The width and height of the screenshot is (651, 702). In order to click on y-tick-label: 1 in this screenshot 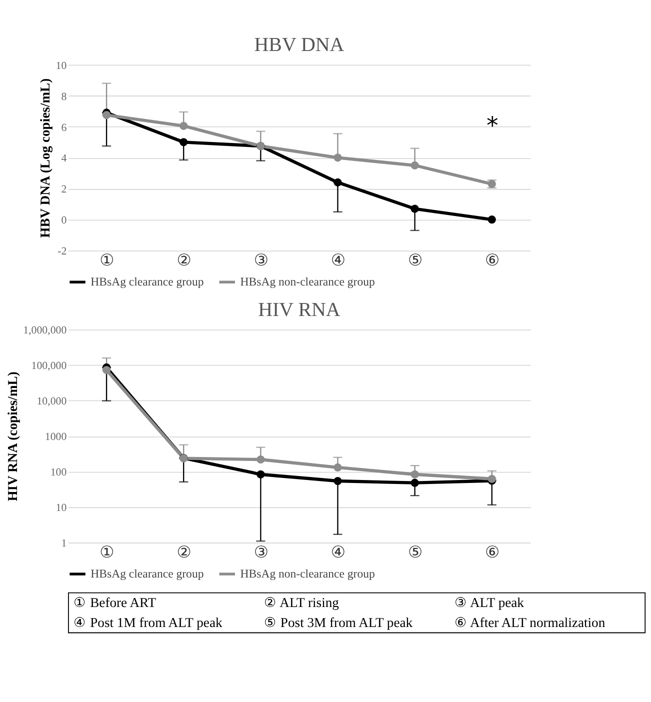, I will do `click(64, 544)`.